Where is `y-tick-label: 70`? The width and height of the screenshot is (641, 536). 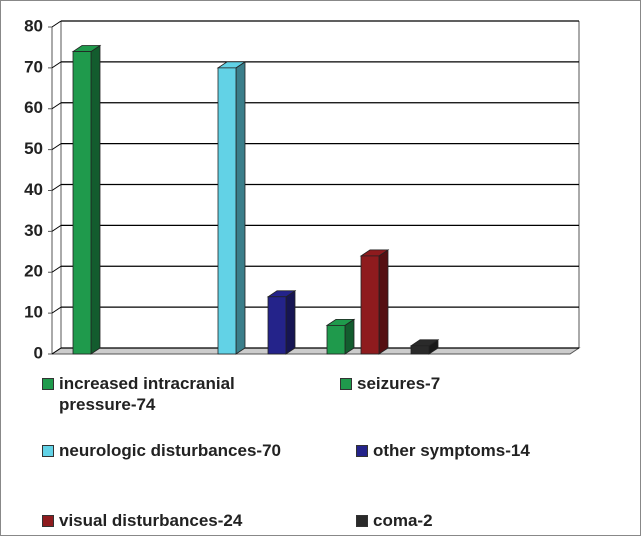 y-tick-label: 70 is located at coordinates (33, 66).